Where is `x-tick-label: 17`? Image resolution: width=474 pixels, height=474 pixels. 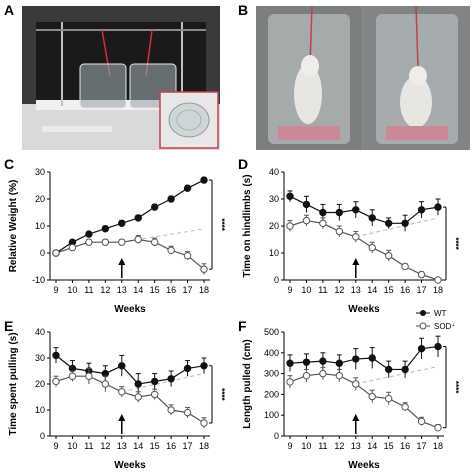 x-tick-label: 17 is located at coordinates (188, 446).